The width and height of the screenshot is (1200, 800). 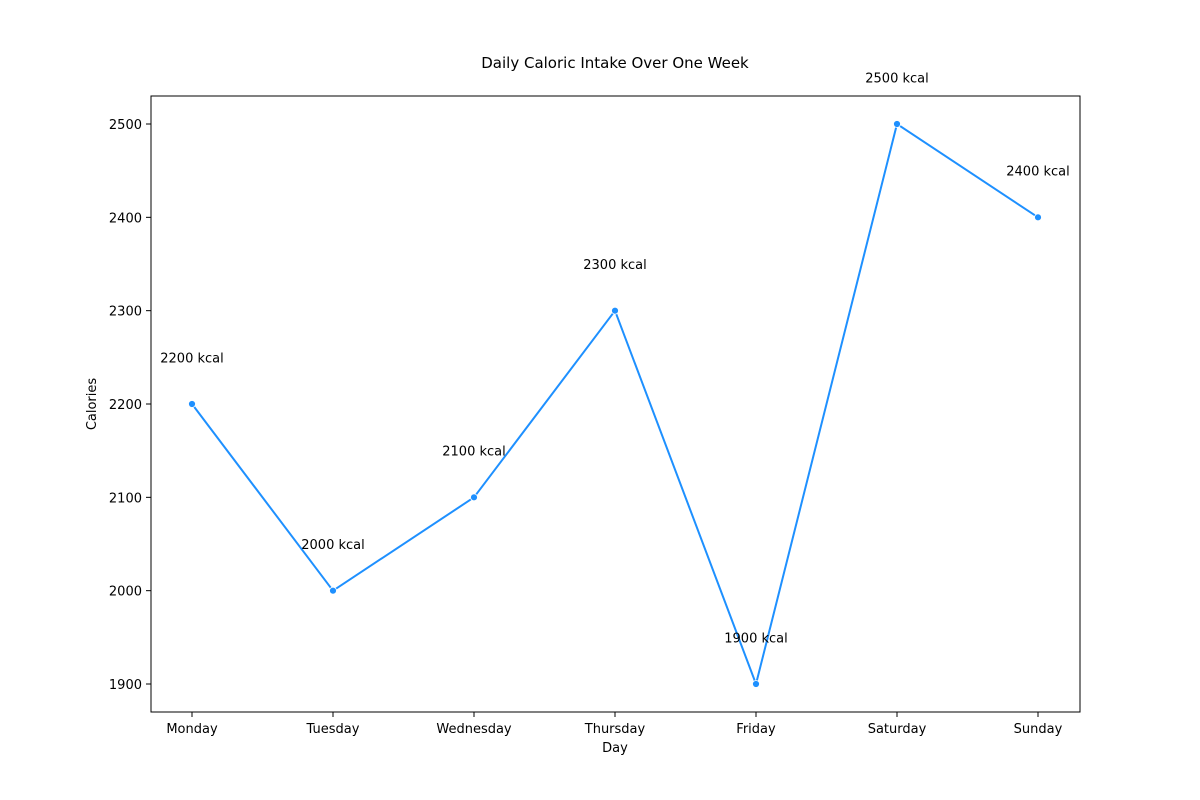 What do you see at coordinates (125, 312) in the screenshot?
I see `y-tick-label: 2300` at bounding box center [125, 312].